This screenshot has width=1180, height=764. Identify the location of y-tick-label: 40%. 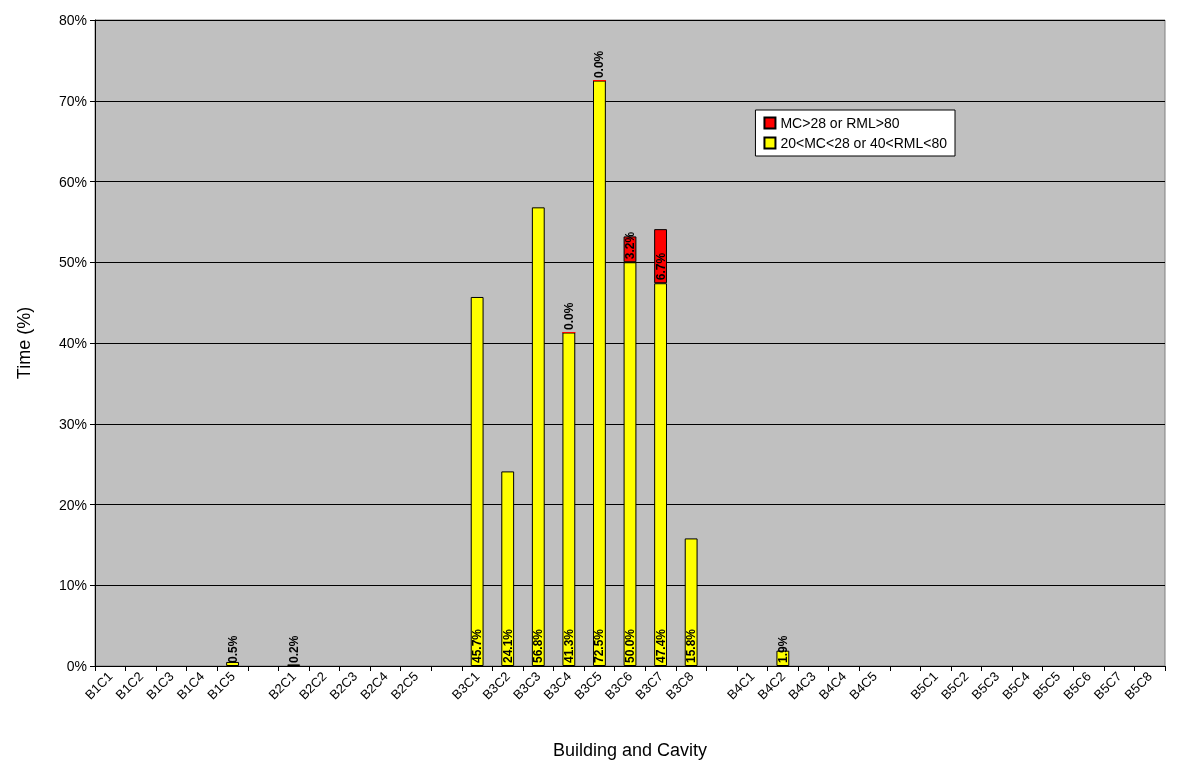
(72, 343).